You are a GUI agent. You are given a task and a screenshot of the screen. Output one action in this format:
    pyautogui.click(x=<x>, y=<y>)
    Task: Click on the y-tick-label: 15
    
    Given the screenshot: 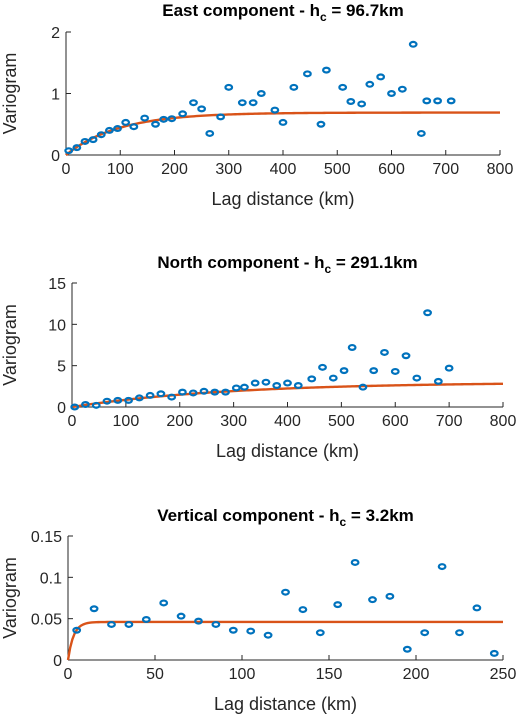 What is the action you would take?
    pyautogui.click(x=57, y=284)
    